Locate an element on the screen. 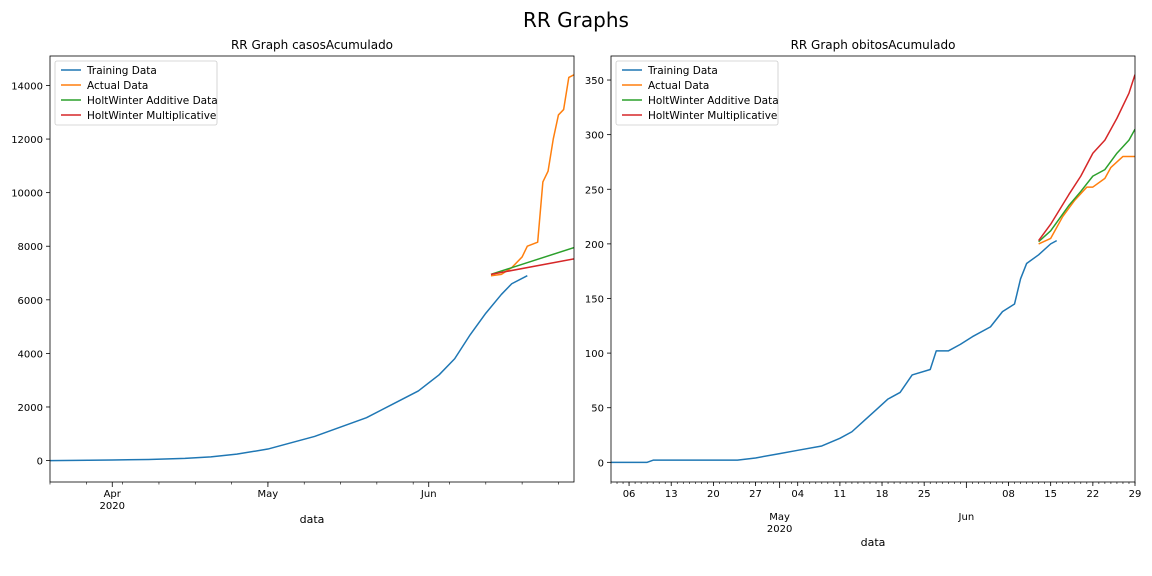  chart-title: RR Graph casosAcumulado is located at coordinates (312, 45).